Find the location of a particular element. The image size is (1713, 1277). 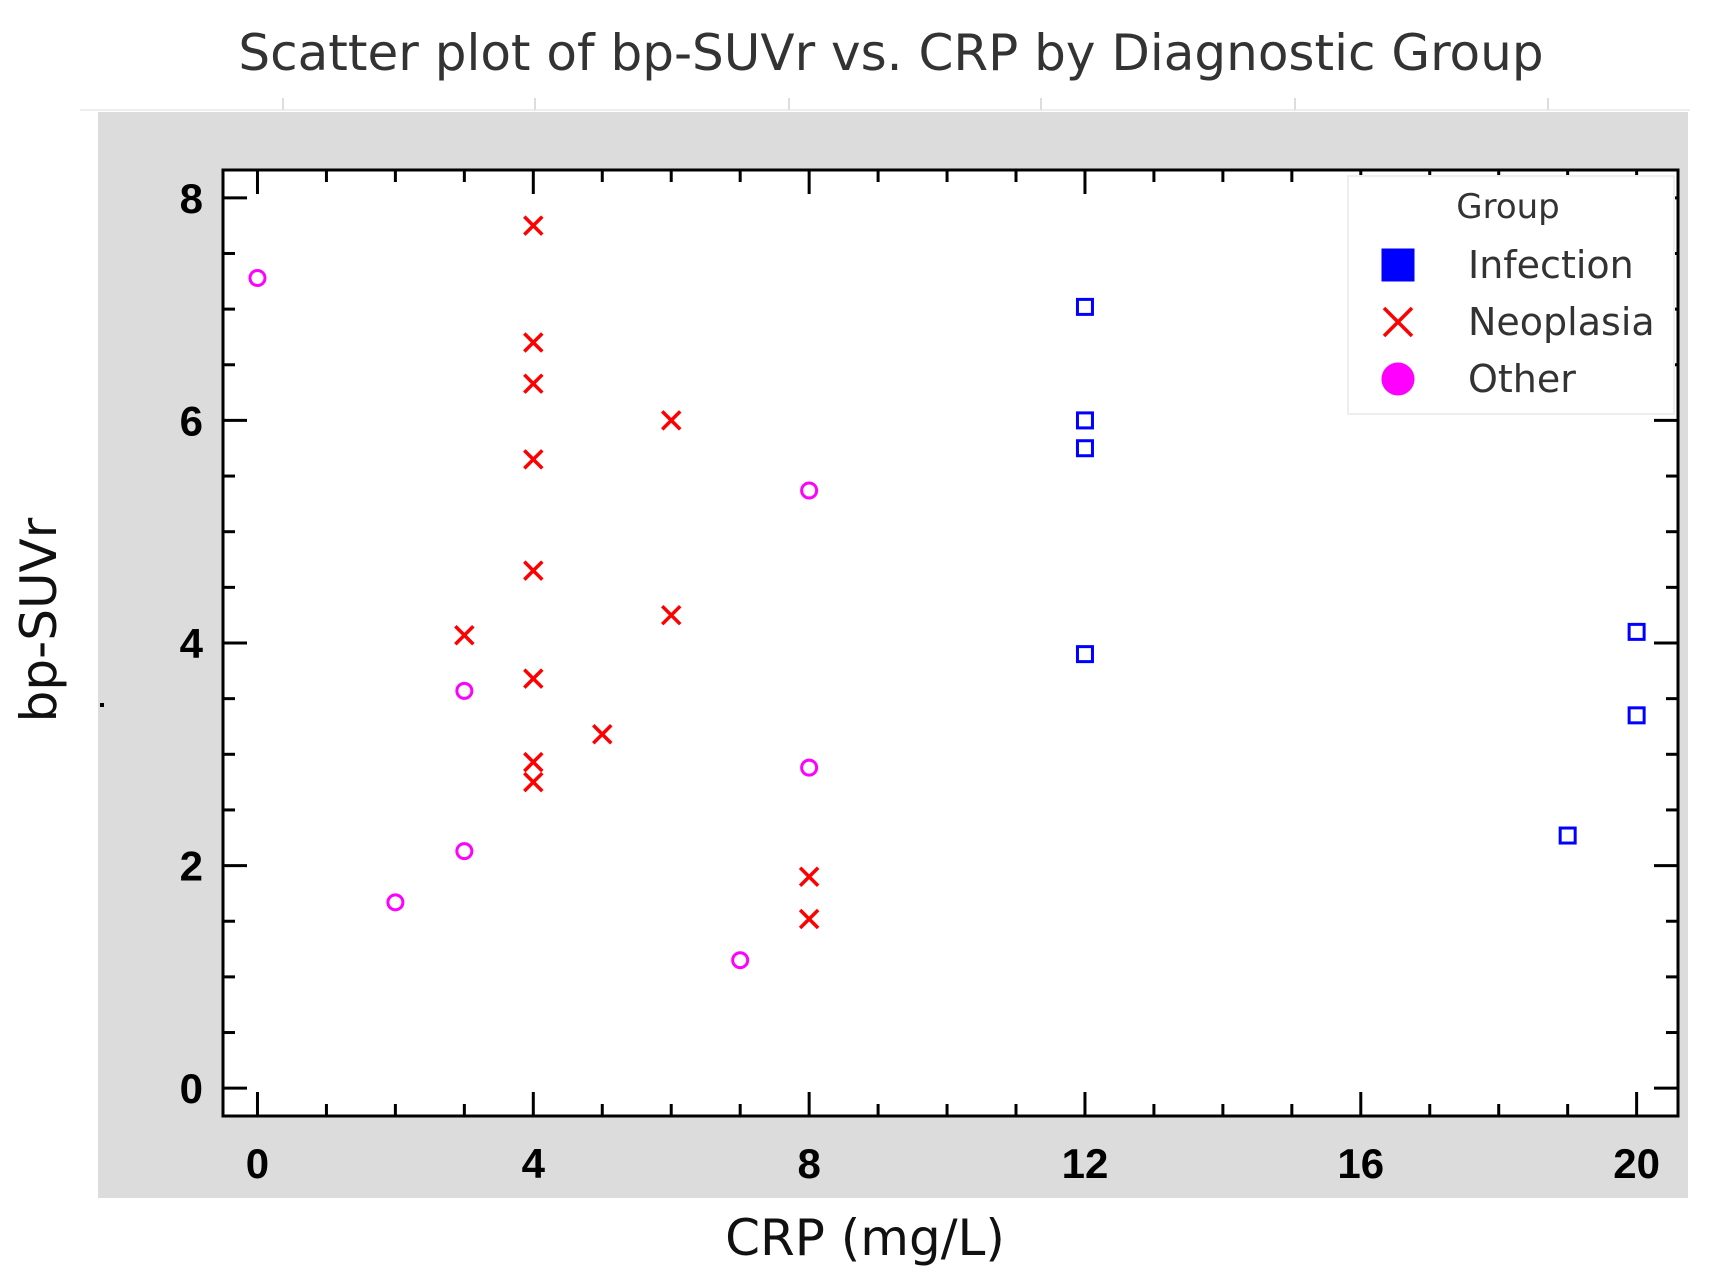

x-tick-label: 16 is located at coordinates (1360, 1163).